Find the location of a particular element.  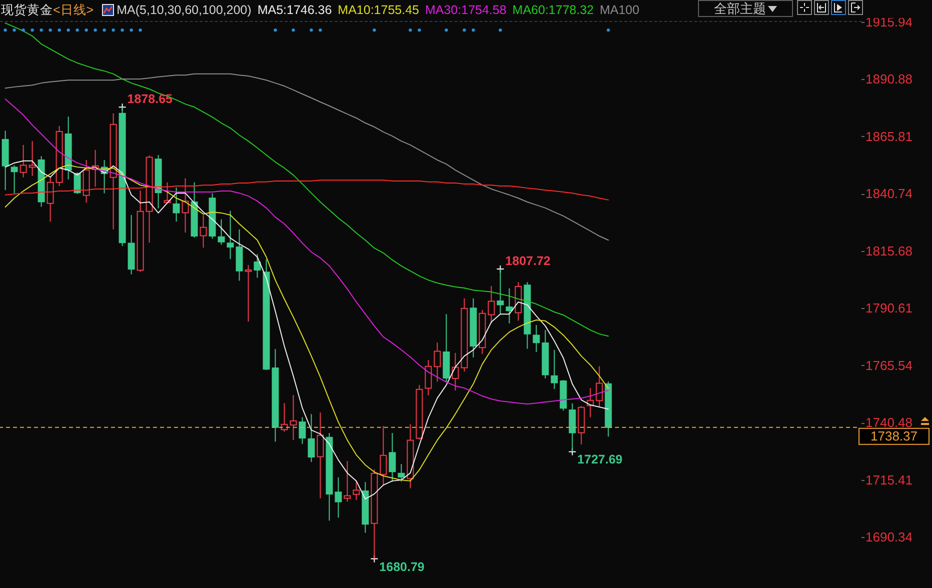

text: MA60:1778.32 is located at coordinates (553, 10).